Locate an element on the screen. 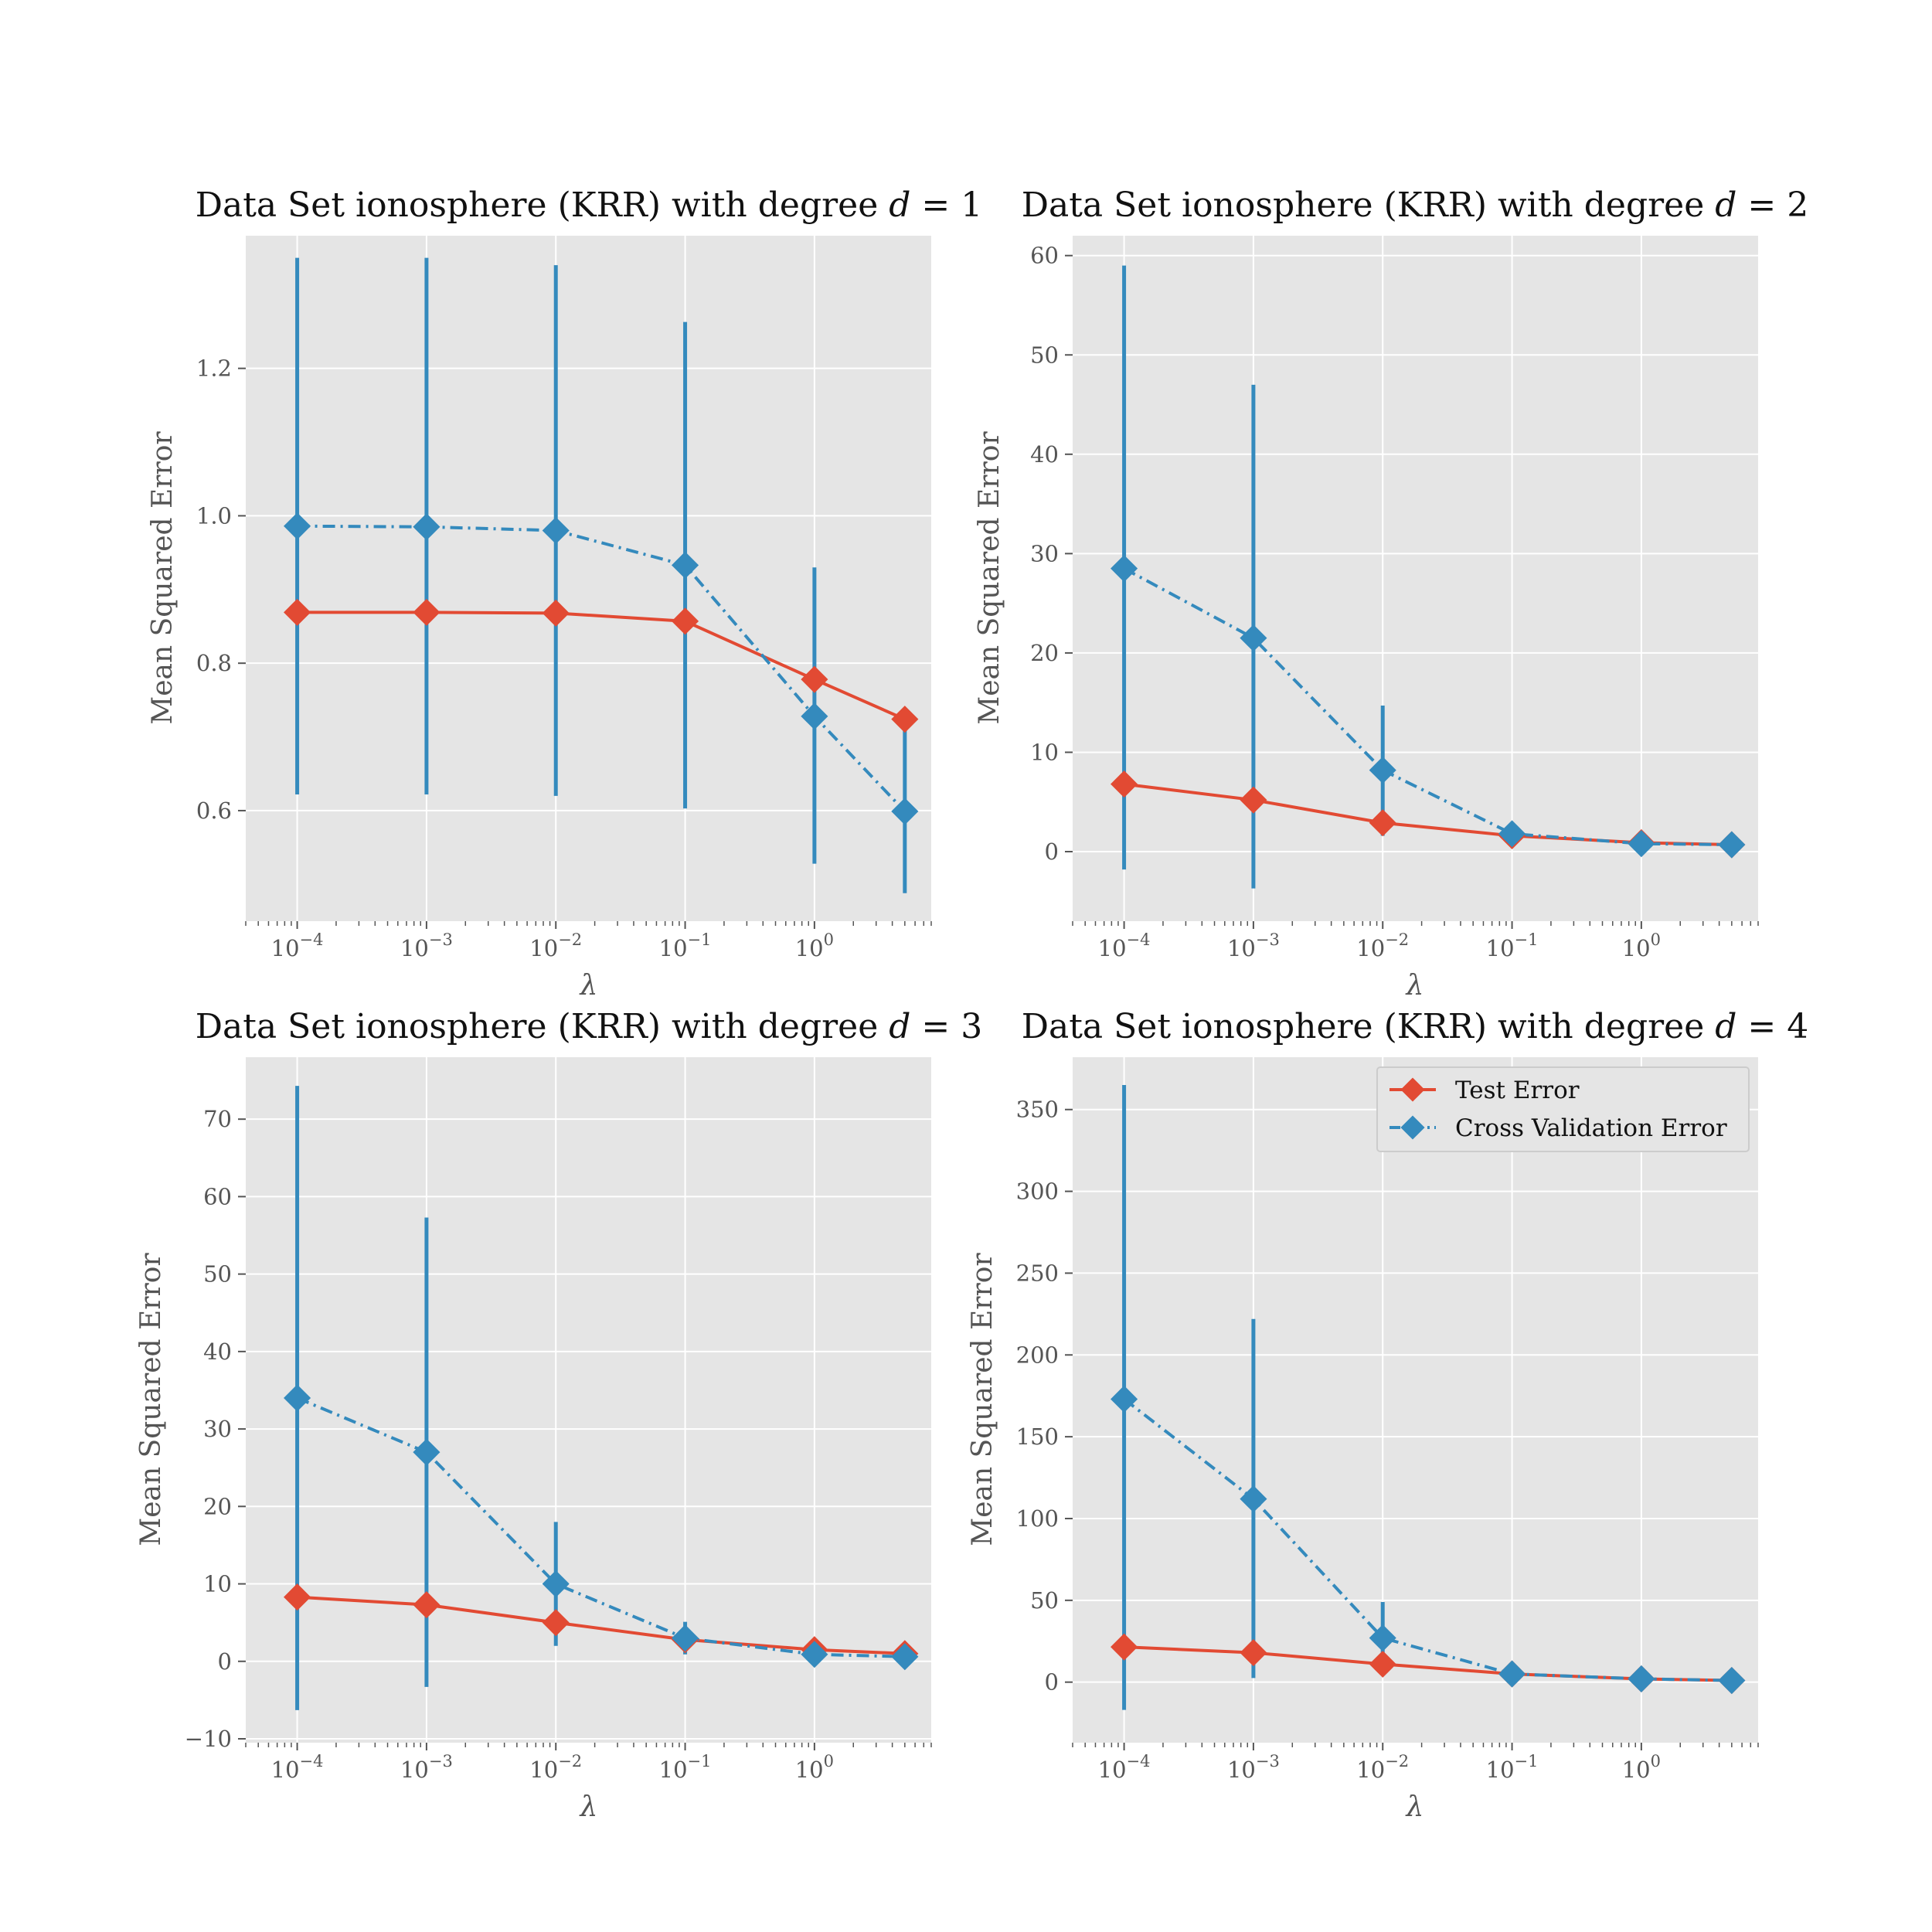 This screenshot has height=1932, width=1932. y-tick-label: 50 is located at coordinates (218, 1274).